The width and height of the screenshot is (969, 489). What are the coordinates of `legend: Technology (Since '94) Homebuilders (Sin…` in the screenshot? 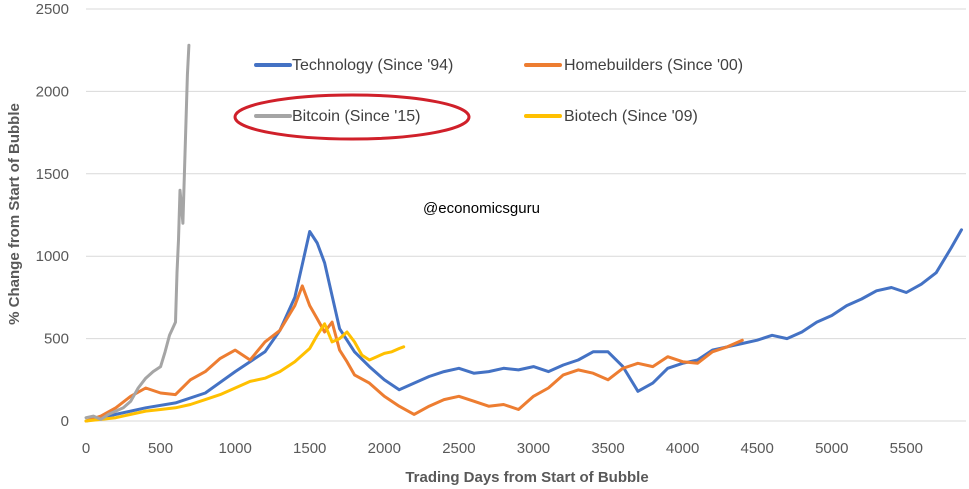 It's located at (498, 91).